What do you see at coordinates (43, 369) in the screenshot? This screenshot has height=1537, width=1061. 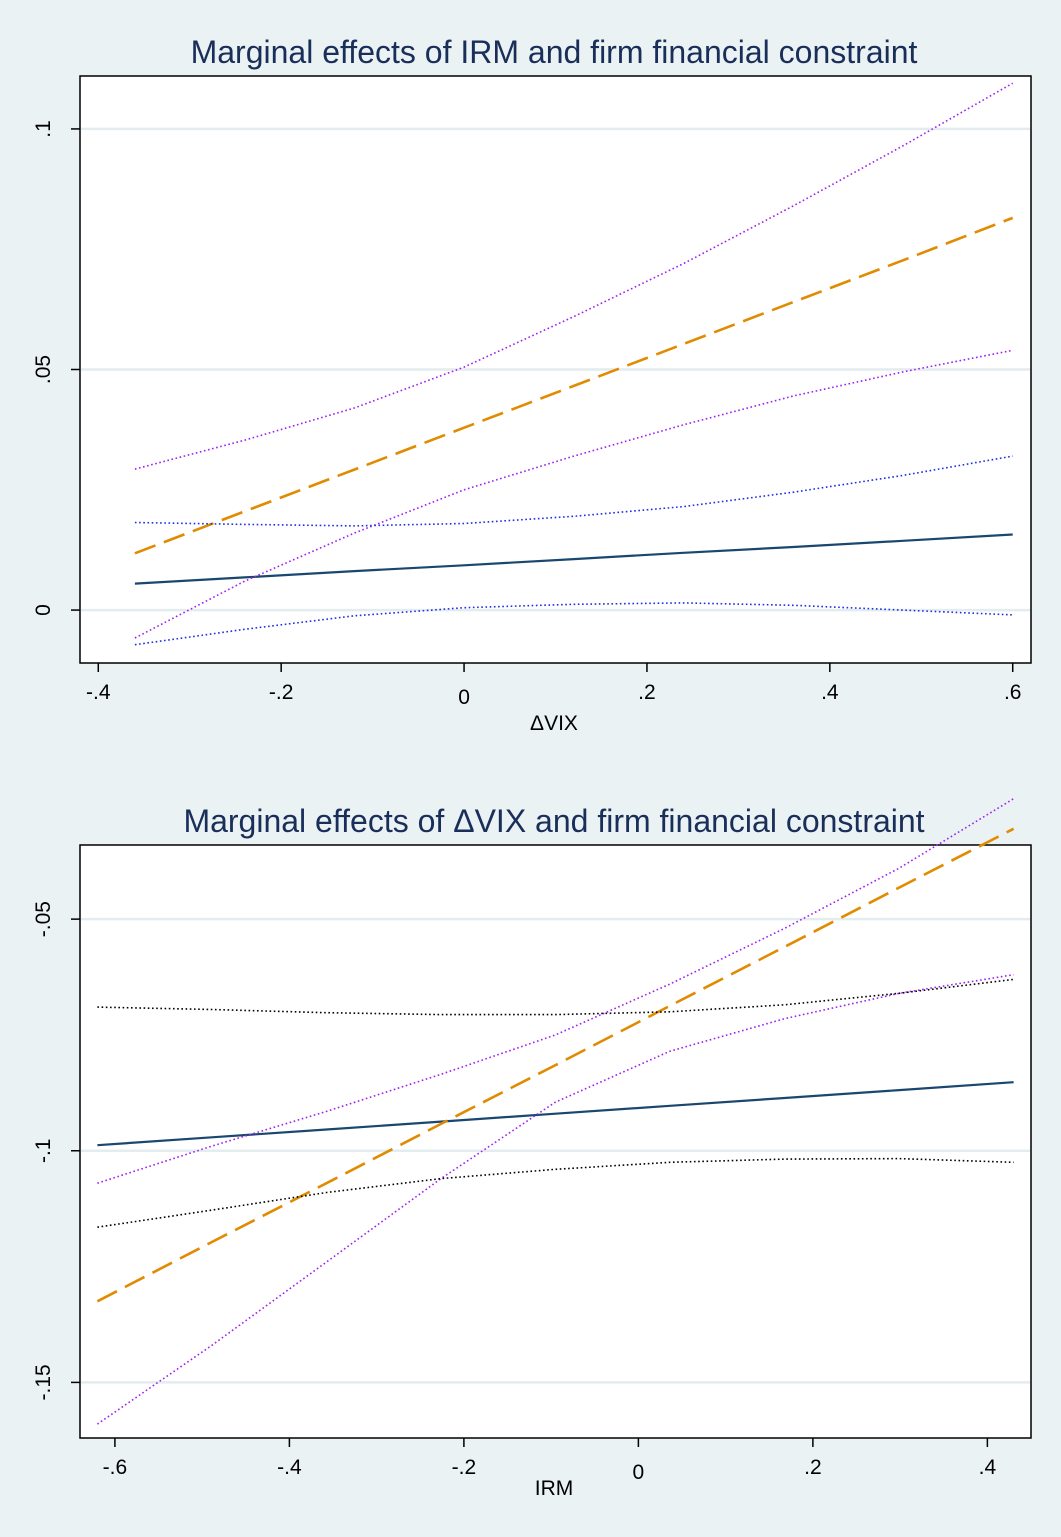 I see `y-tick-label: .05` at bounding box center [43, 369].